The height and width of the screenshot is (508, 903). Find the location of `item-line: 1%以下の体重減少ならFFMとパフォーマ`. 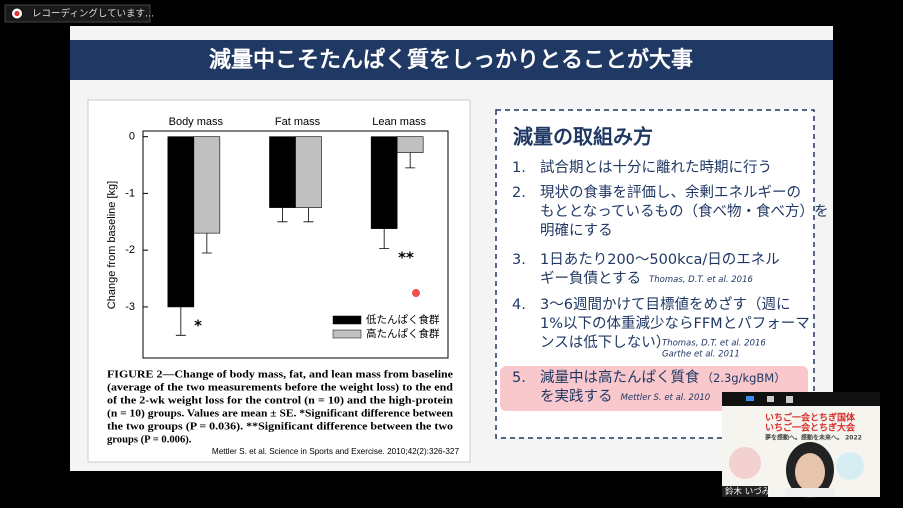

item-line: 1%以下の体重減少ならFFMとパフォーマ is located at coordinates (675, 323).